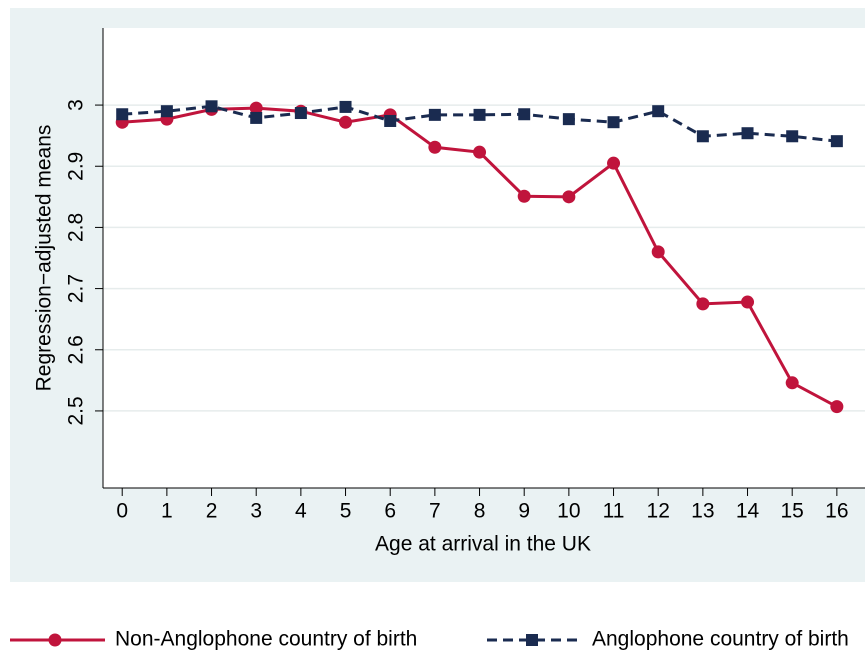 This screenshot has height=656, width=865. Describe the element at coordinates (76, 410) in the screenshot. I see `y-tick-label: 2.5` at that location.